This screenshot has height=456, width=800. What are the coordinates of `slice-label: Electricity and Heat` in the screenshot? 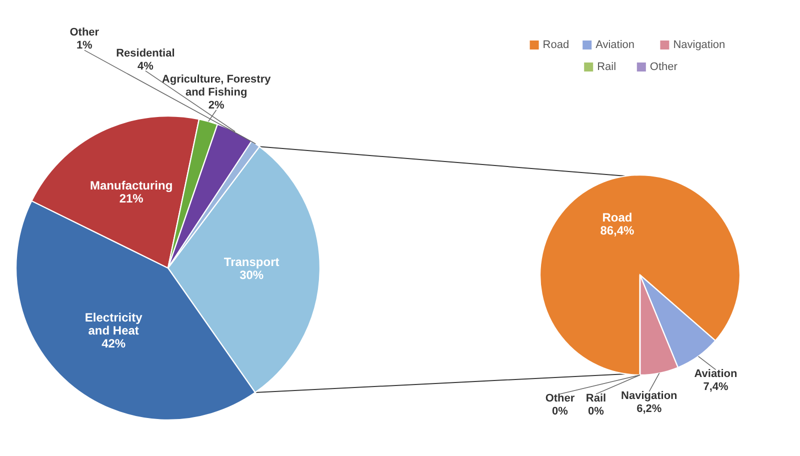 It's located at (113, 324).